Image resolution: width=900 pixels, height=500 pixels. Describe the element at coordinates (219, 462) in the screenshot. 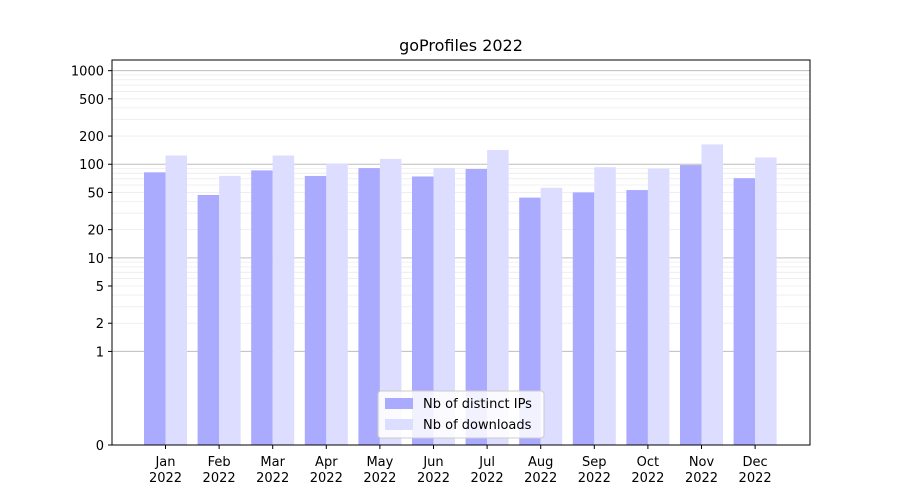

I see `x-tick-label-month: Feb` at that location.